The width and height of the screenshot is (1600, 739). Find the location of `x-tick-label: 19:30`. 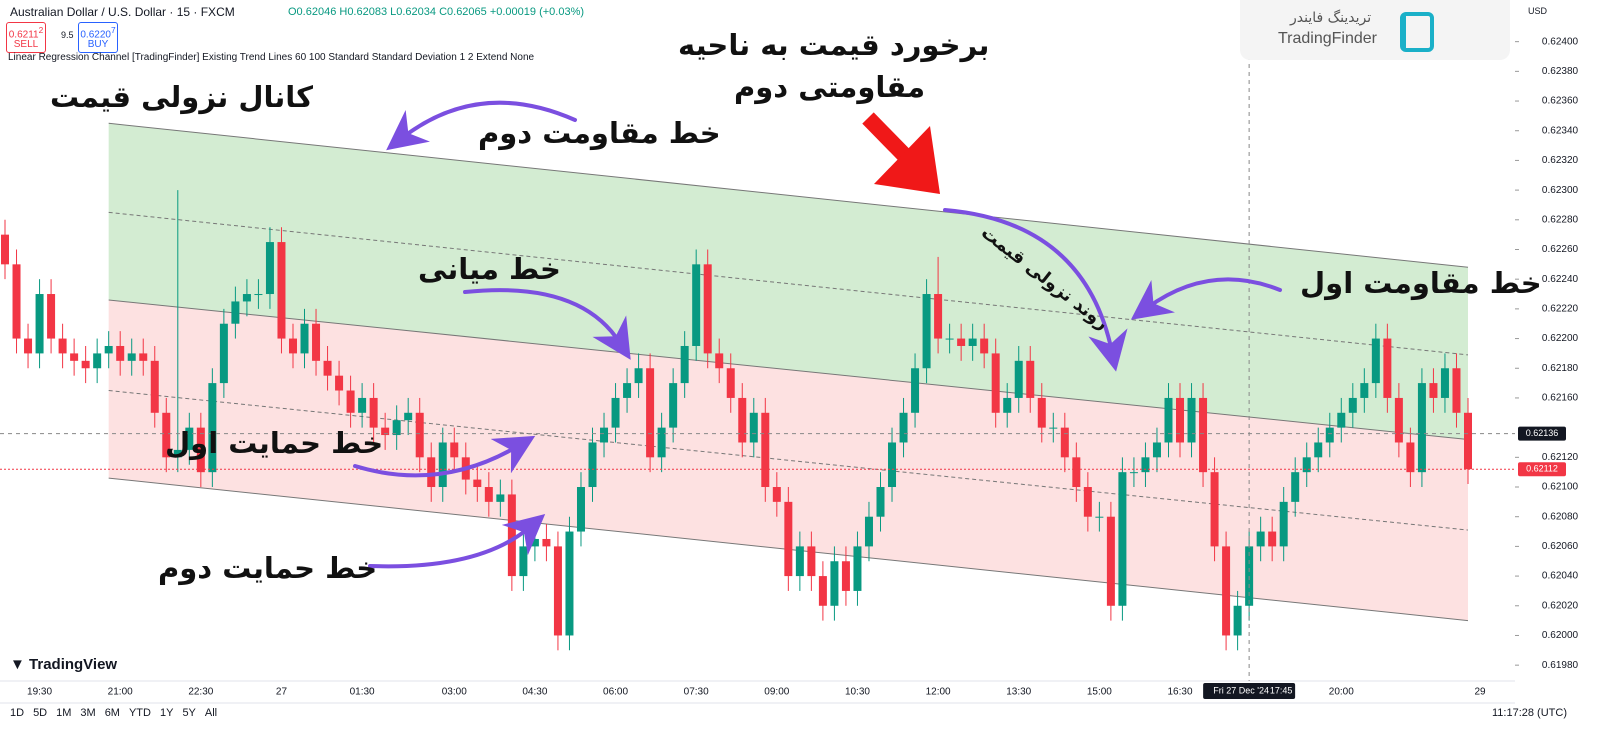

x-tick-label: 19:30 is located at coordinates (39, 692).